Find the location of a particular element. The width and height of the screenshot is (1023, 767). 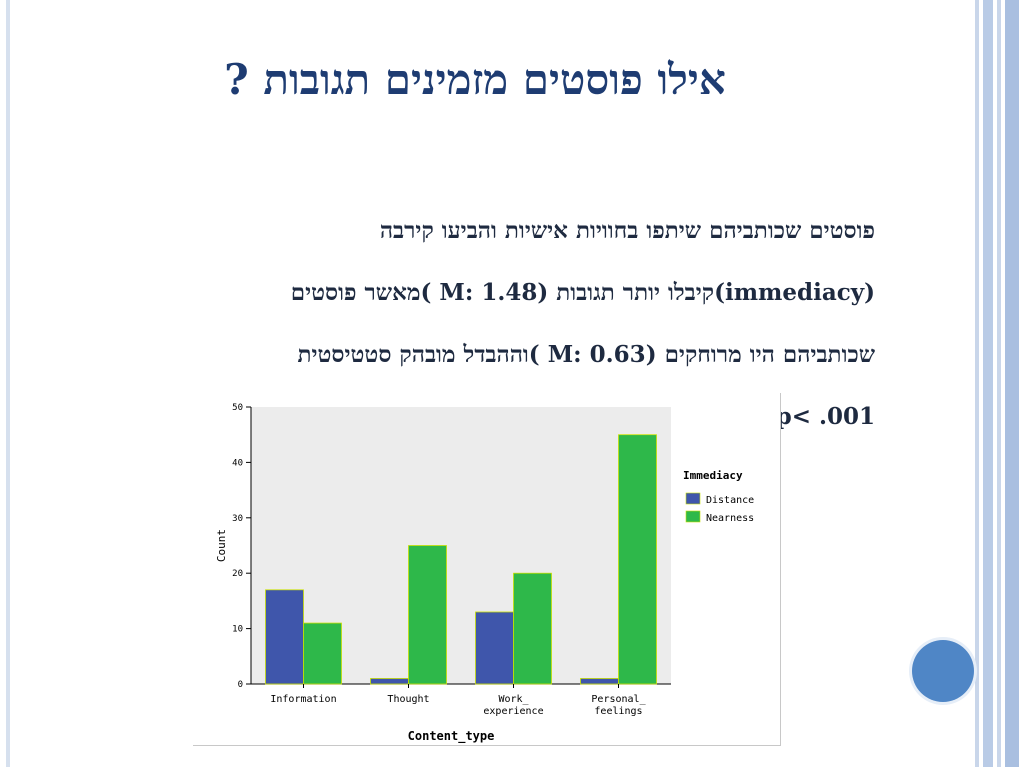

legend-label-distance: Distance is located at coordinates (730, 500).